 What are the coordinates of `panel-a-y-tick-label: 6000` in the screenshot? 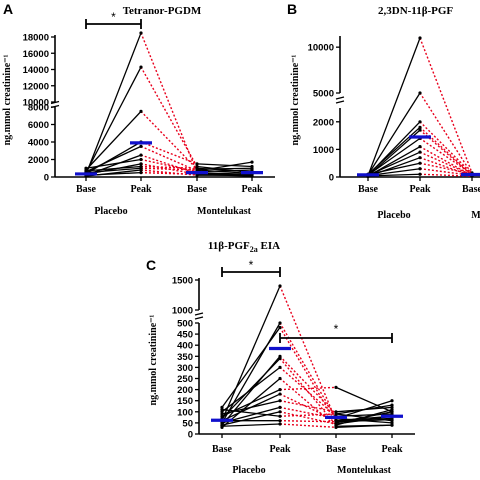 It's located at (38, 125).